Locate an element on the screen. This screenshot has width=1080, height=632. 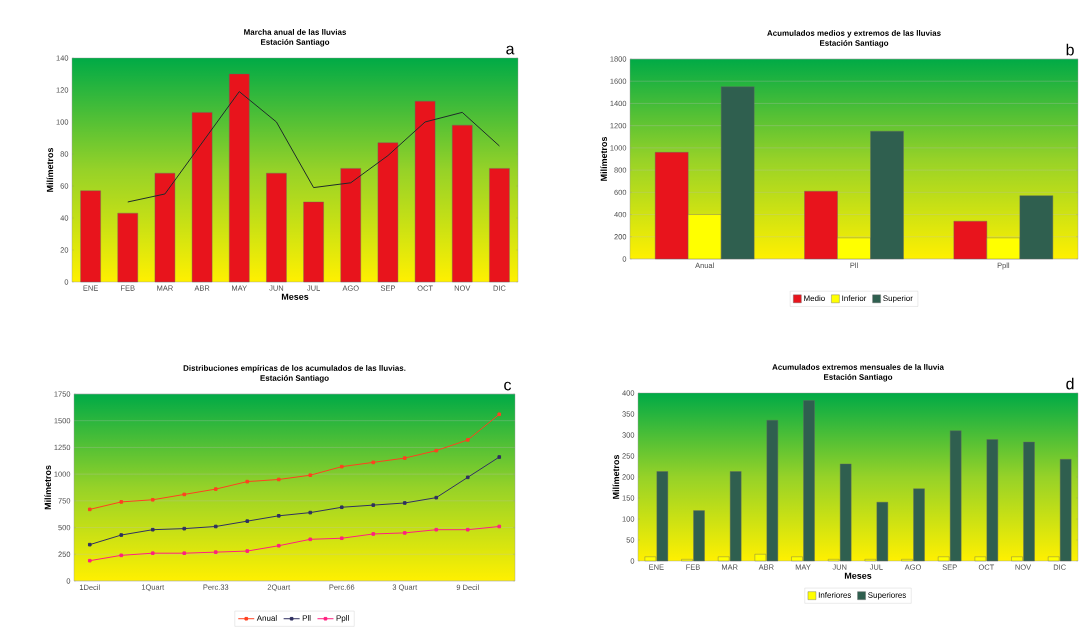
text: a is located at coordinates (510, 50).